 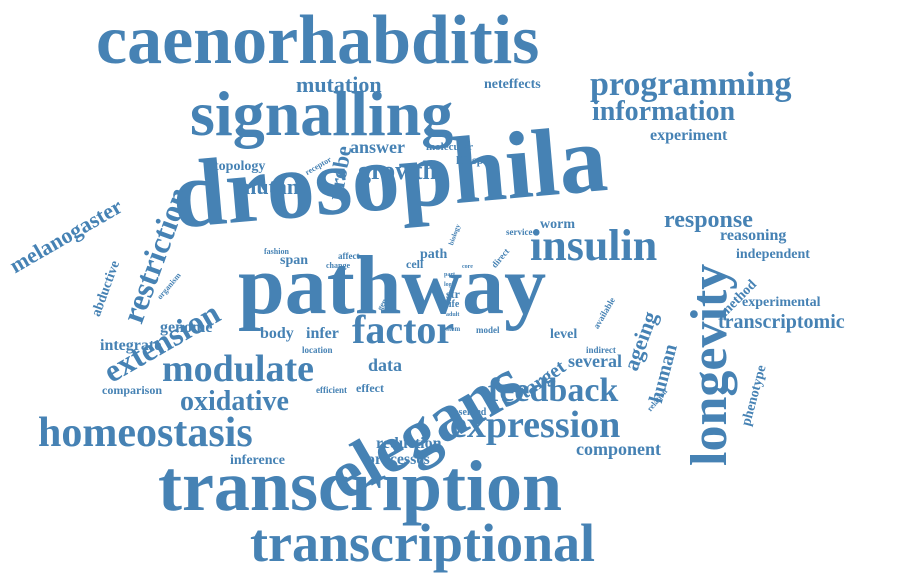 I want to click on word: effect, so click(x=370, y=388).